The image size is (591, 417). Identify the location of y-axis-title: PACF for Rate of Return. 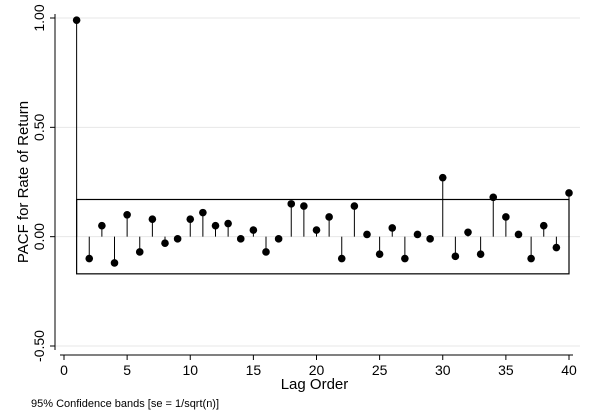
(23, 182).